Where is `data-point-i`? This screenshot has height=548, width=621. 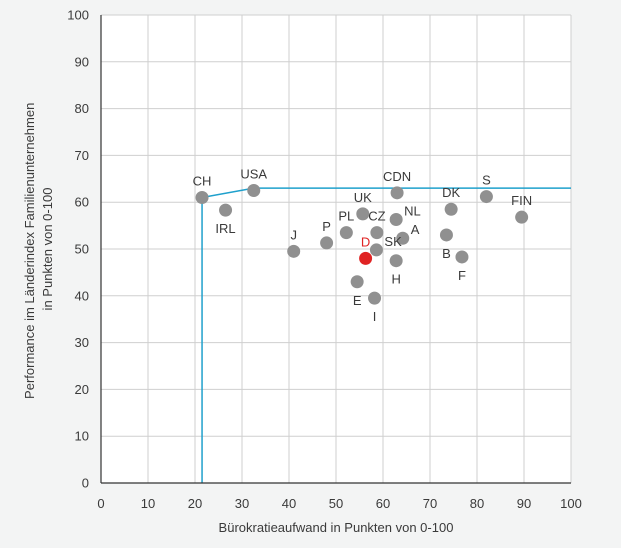
data-point-i is located at coordinates (375, 298).